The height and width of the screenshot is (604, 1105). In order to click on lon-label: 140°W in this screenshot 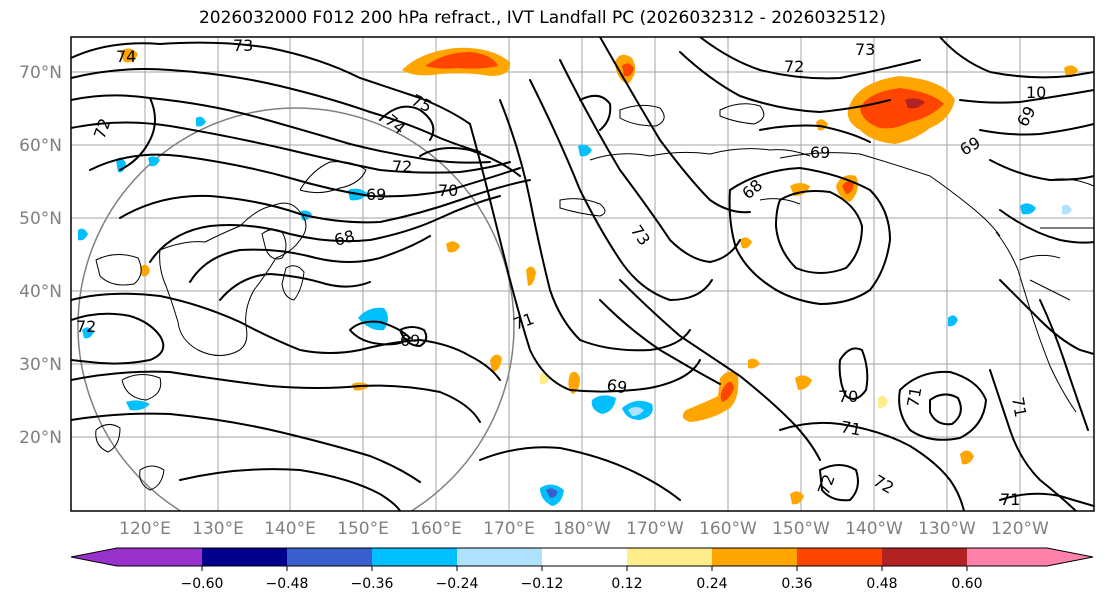, I will do `click(874, 529)`.